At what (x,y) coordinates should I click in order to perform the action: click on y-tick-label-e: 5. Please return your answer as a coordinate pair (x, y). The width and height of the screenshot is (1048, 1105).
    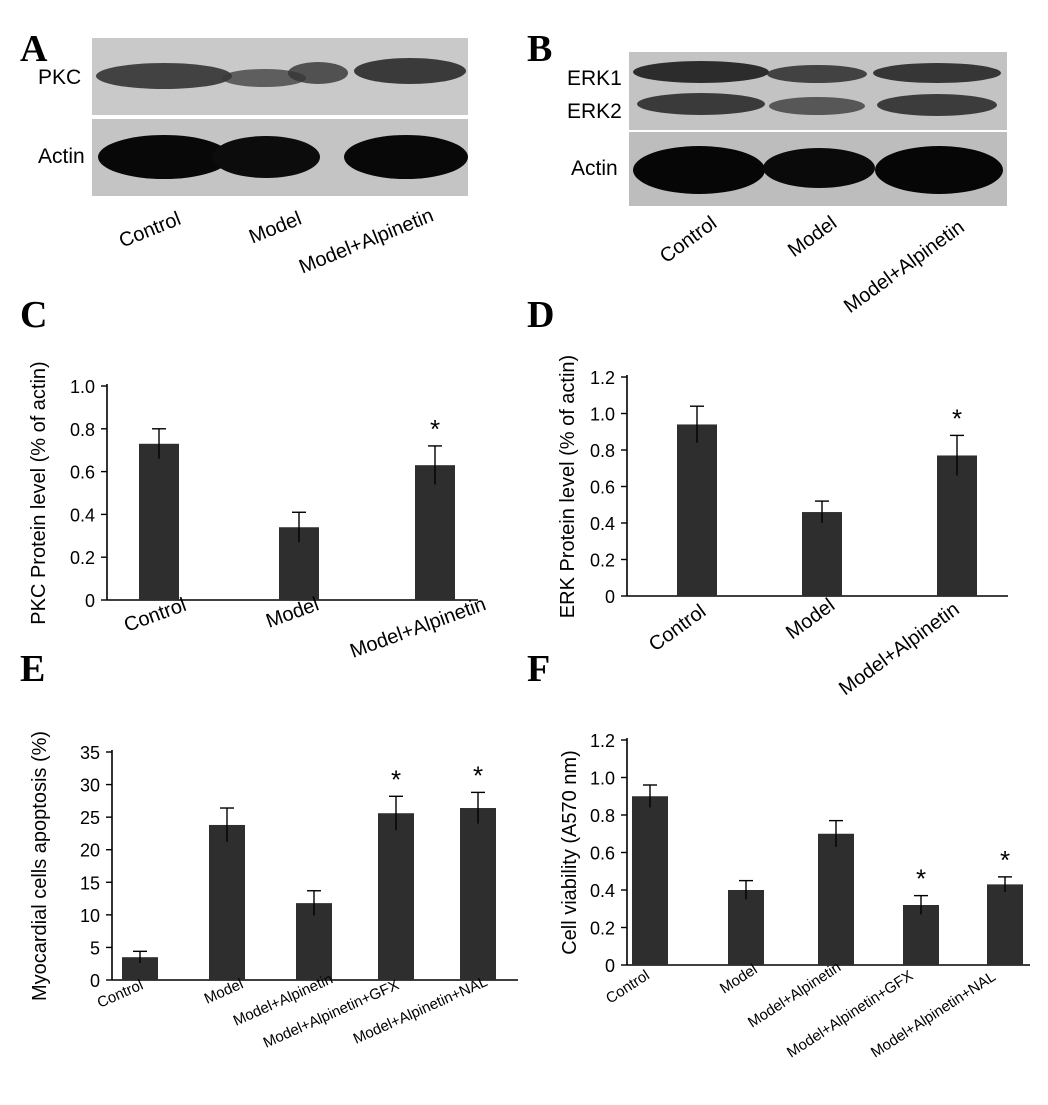
    Looking at the image, I should click on (95, 948).